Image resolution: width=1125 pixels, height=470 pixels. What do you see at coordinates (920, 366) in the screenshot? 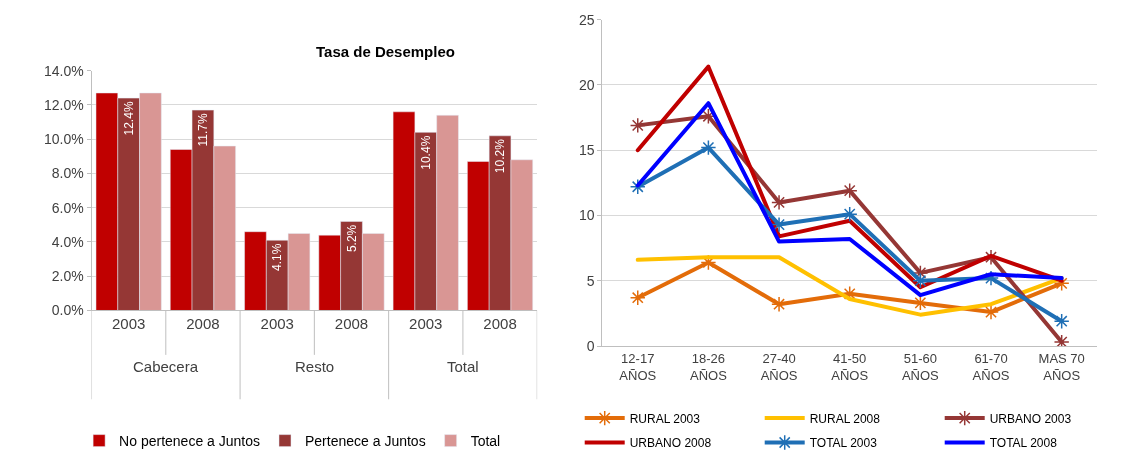
I see `x-tick-label: 51-60 AÑOS` at bounding box center [920, 366].